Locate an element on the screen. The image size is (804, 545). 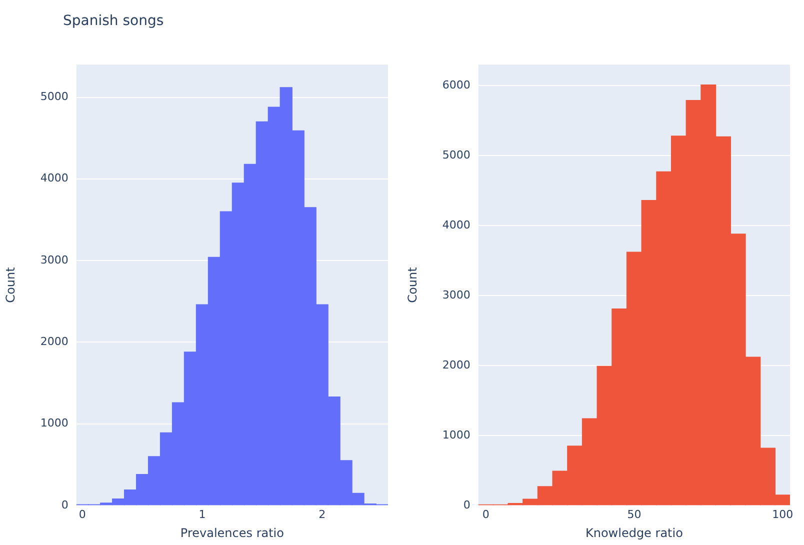
chart-title: Spanish songs is located at coordinates (113, 21).